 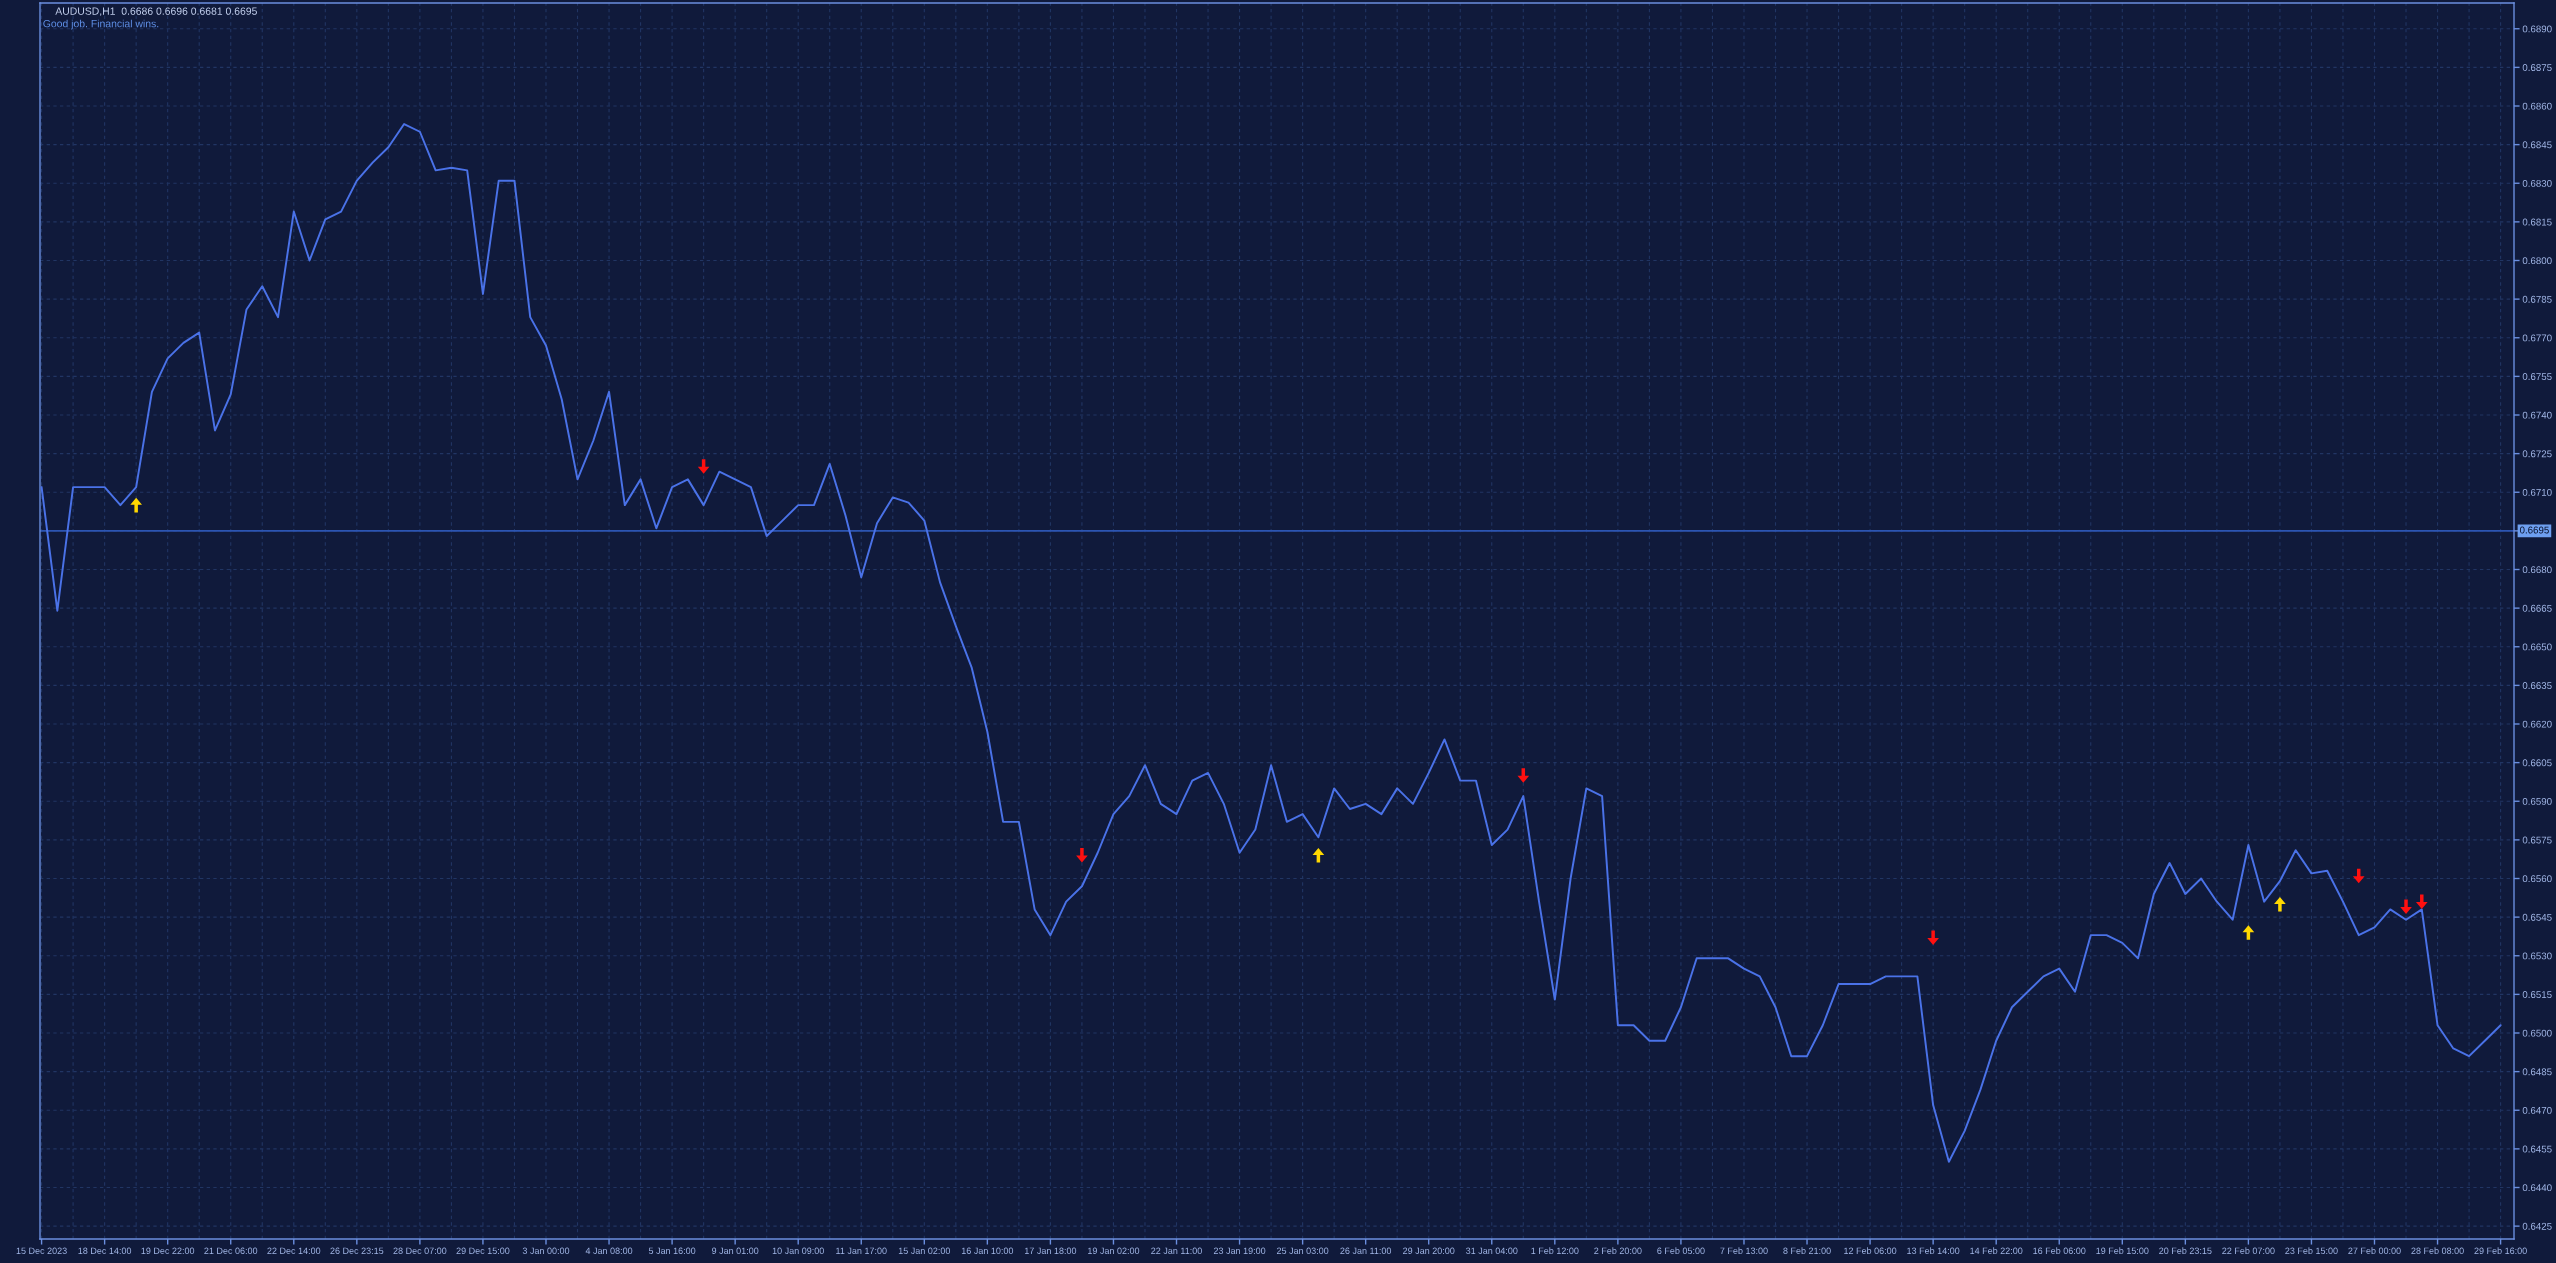 What do you see at coordinates (1114, 1250) in the screenshot?
I see `x-tick-label: 19 Jan 02:00` at bounding box center [1114, 1250].